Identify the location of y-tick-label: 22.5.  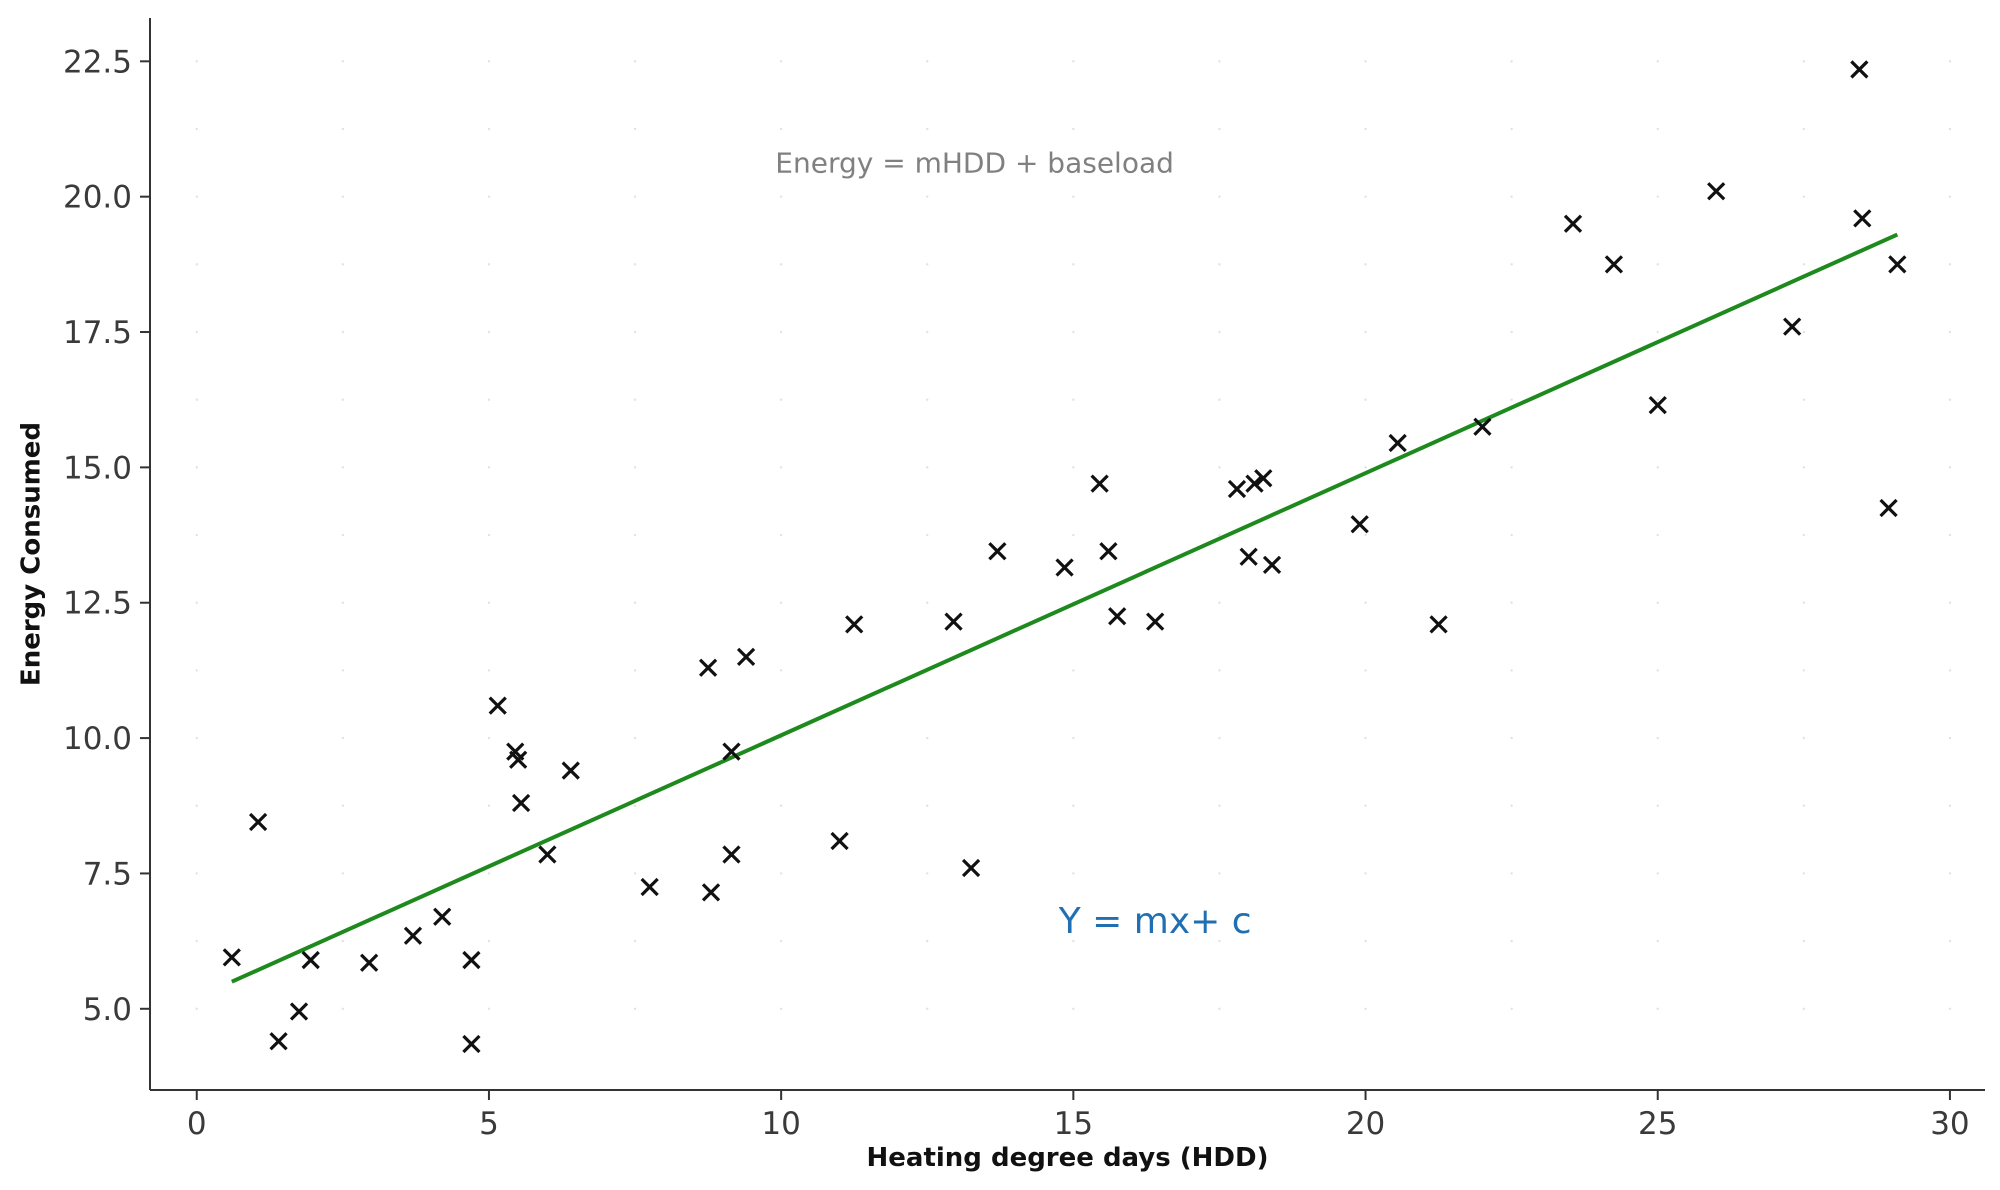
(97, 62).